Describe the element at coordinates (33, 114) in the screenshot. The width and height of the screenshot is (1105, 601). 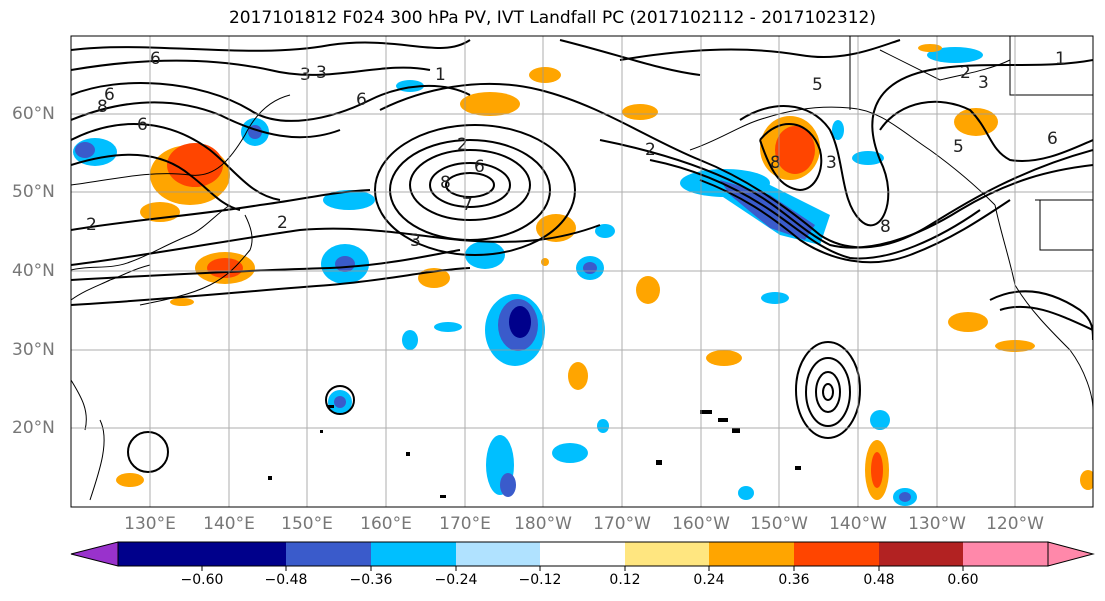
I see `lat-label: 60°N` at that location.